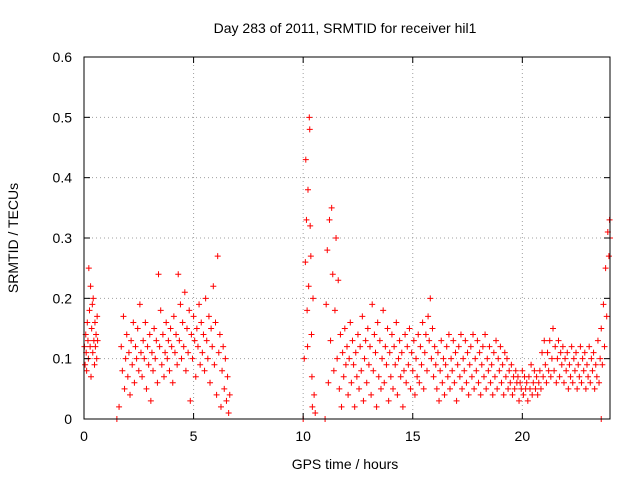  What do you see at coordinates (84, 436) in the screenshot?
I see `x-tick-label: 0` at bounding box center [84, 436].